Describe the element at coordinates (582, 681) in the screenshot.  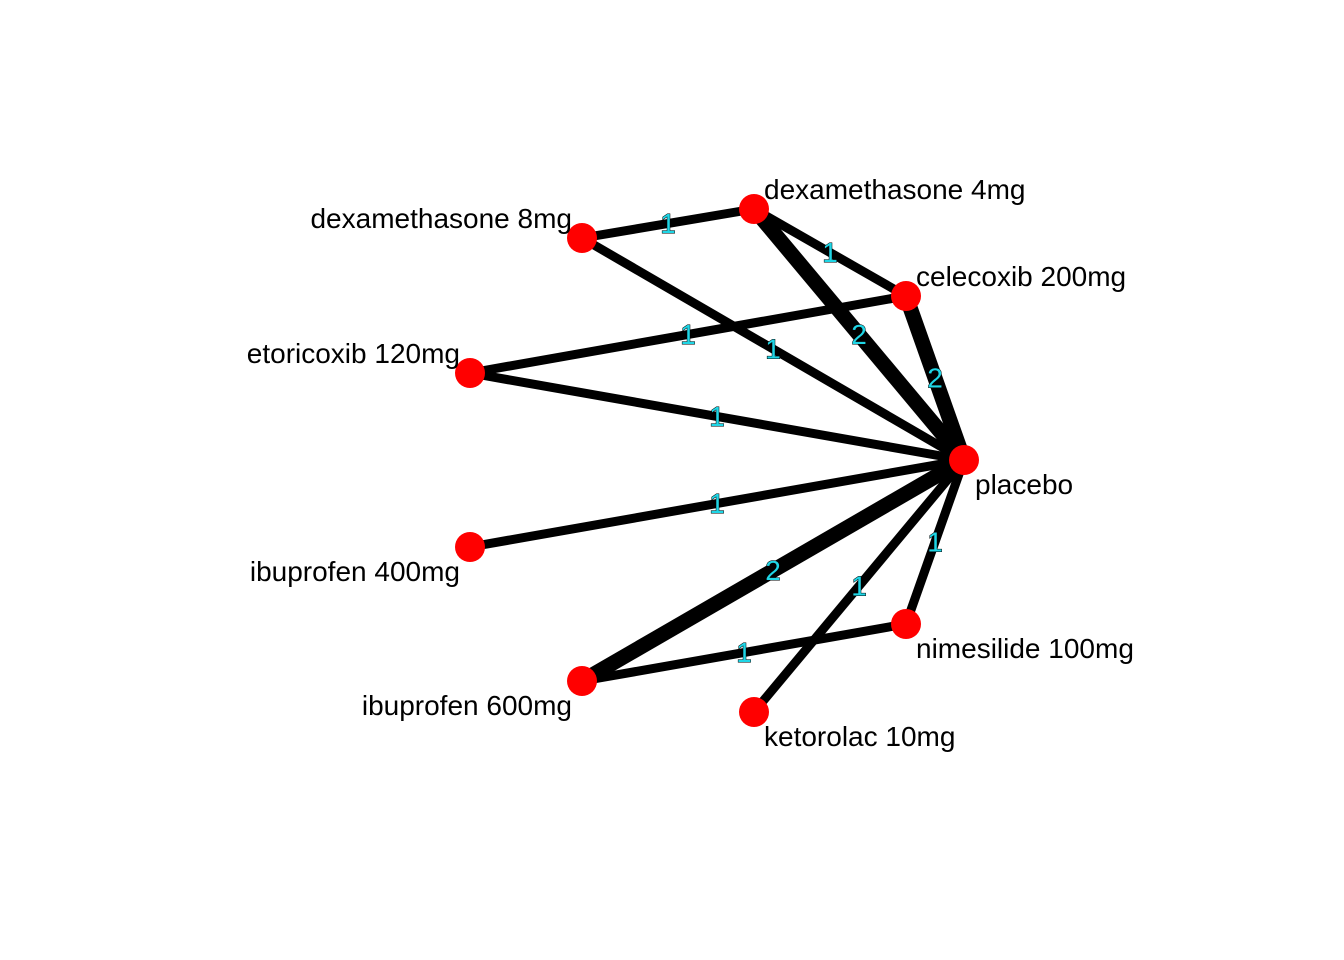
I see `node-i6` at that location.